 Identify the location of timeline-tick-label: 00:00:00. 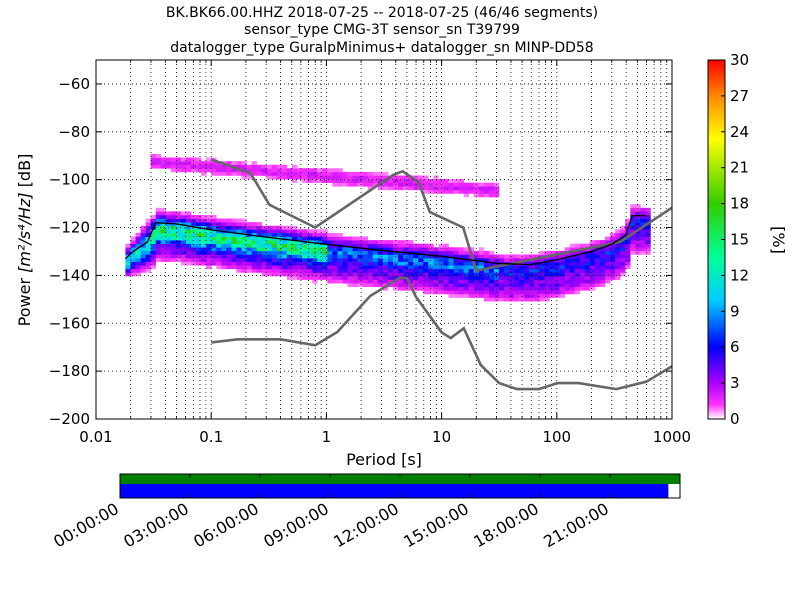
(86, 525).